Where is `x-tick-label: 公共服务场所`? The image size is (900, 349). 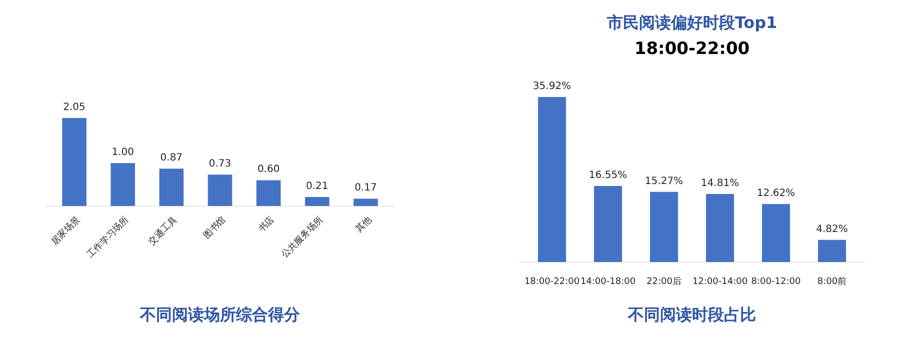 x-tick-label: 公共服务场所 is located at coordinates (302, 237).